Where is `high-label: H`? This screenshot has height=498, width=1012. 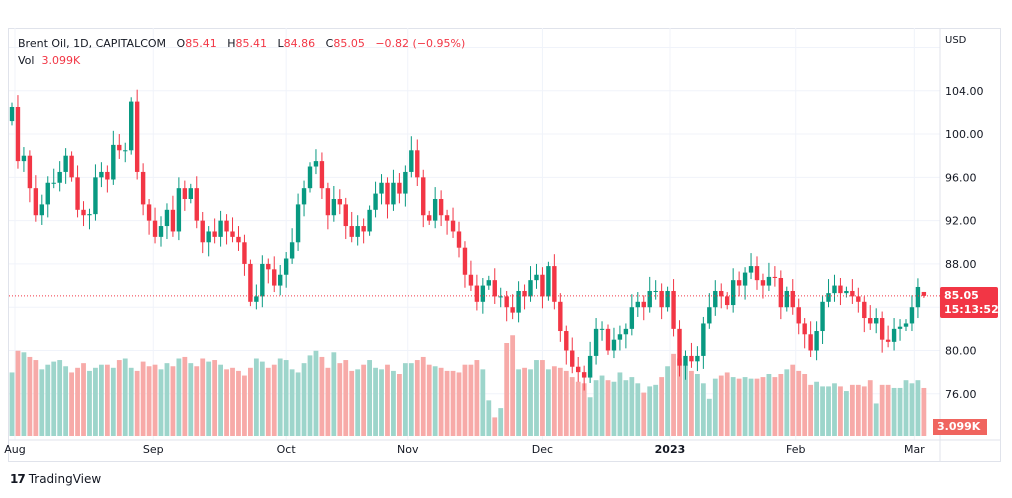
high-label: H is located at coordinates (231, 43).